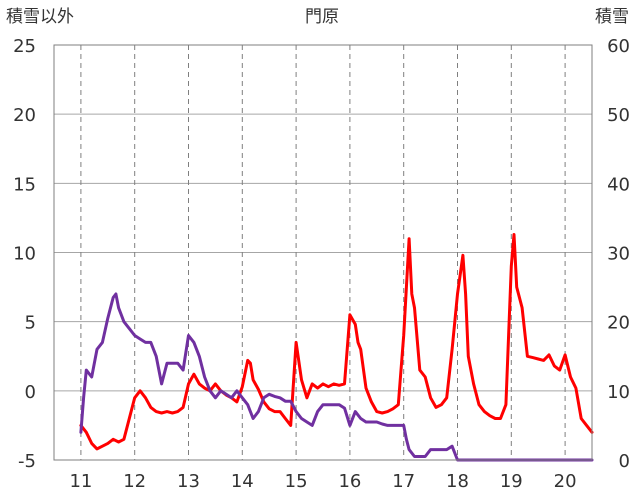 The width and height of the screenshot is (636, 501). Describe the element at coordinates (618, 46) in the screenshot. I see `right-y-tick-label: 60` at that location.